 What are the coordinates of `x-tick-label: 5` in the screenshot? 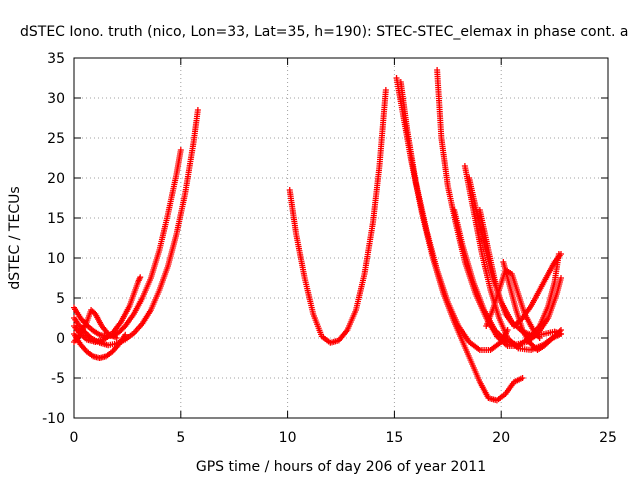 It's located at (180, 438).